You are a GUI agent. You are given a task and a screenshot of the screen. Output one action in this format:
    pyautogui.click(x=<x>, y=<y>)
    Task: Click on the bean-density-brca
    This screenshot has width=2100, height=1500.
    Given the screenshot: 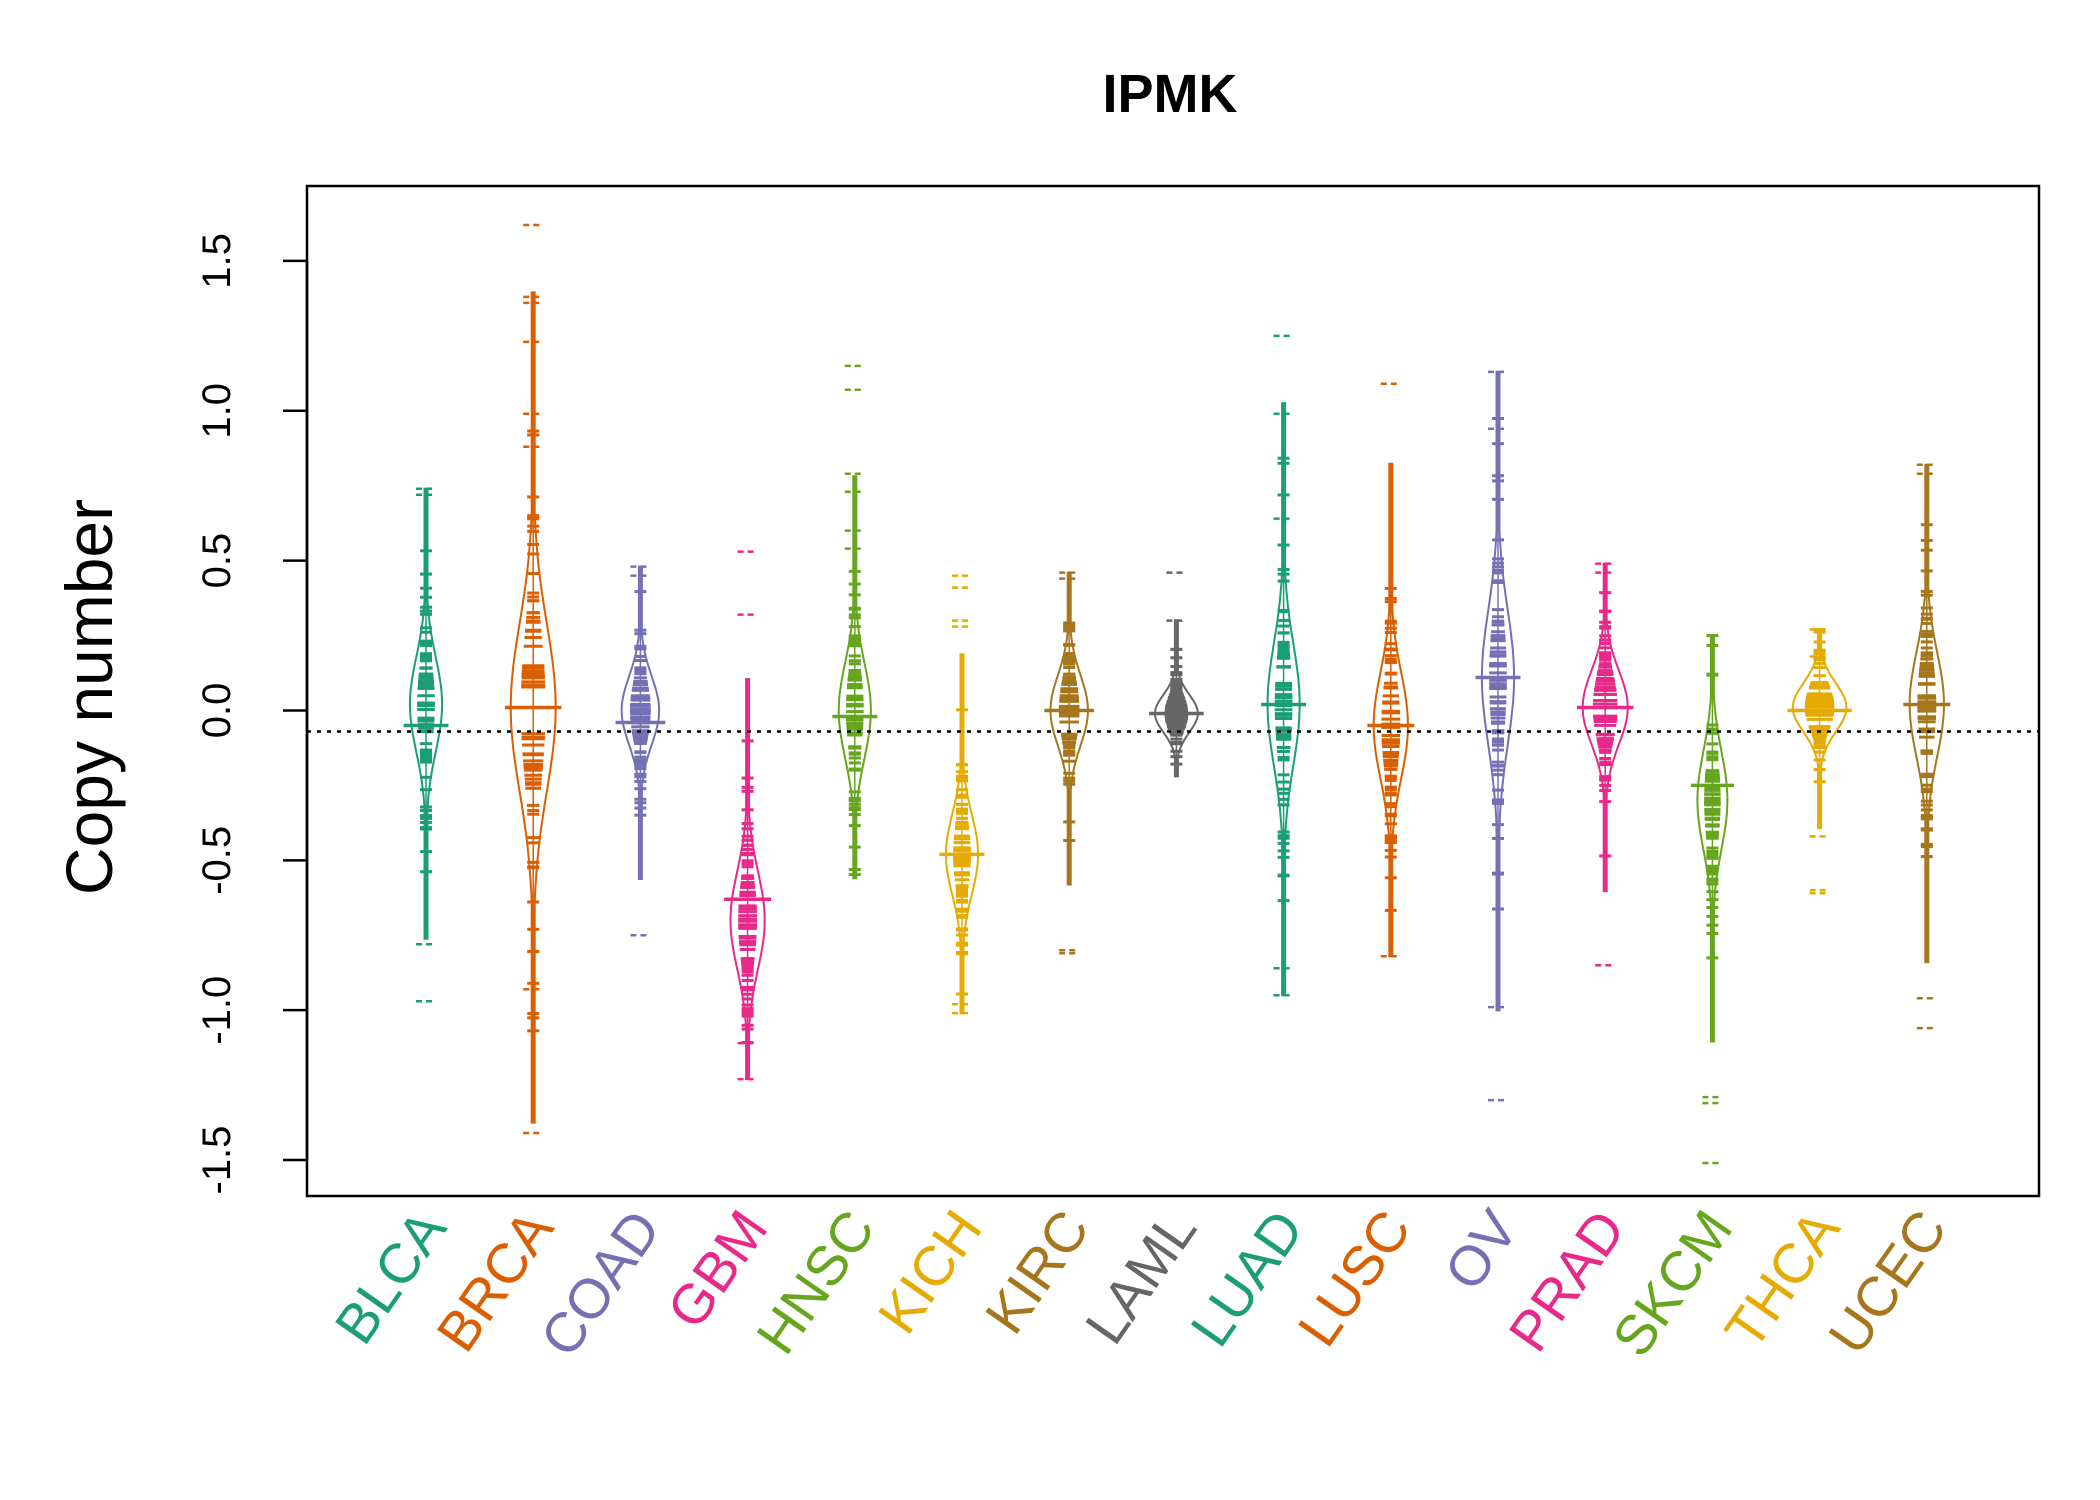 What is the action you would take?
    pyautogui.click(x=533, y=707)
    